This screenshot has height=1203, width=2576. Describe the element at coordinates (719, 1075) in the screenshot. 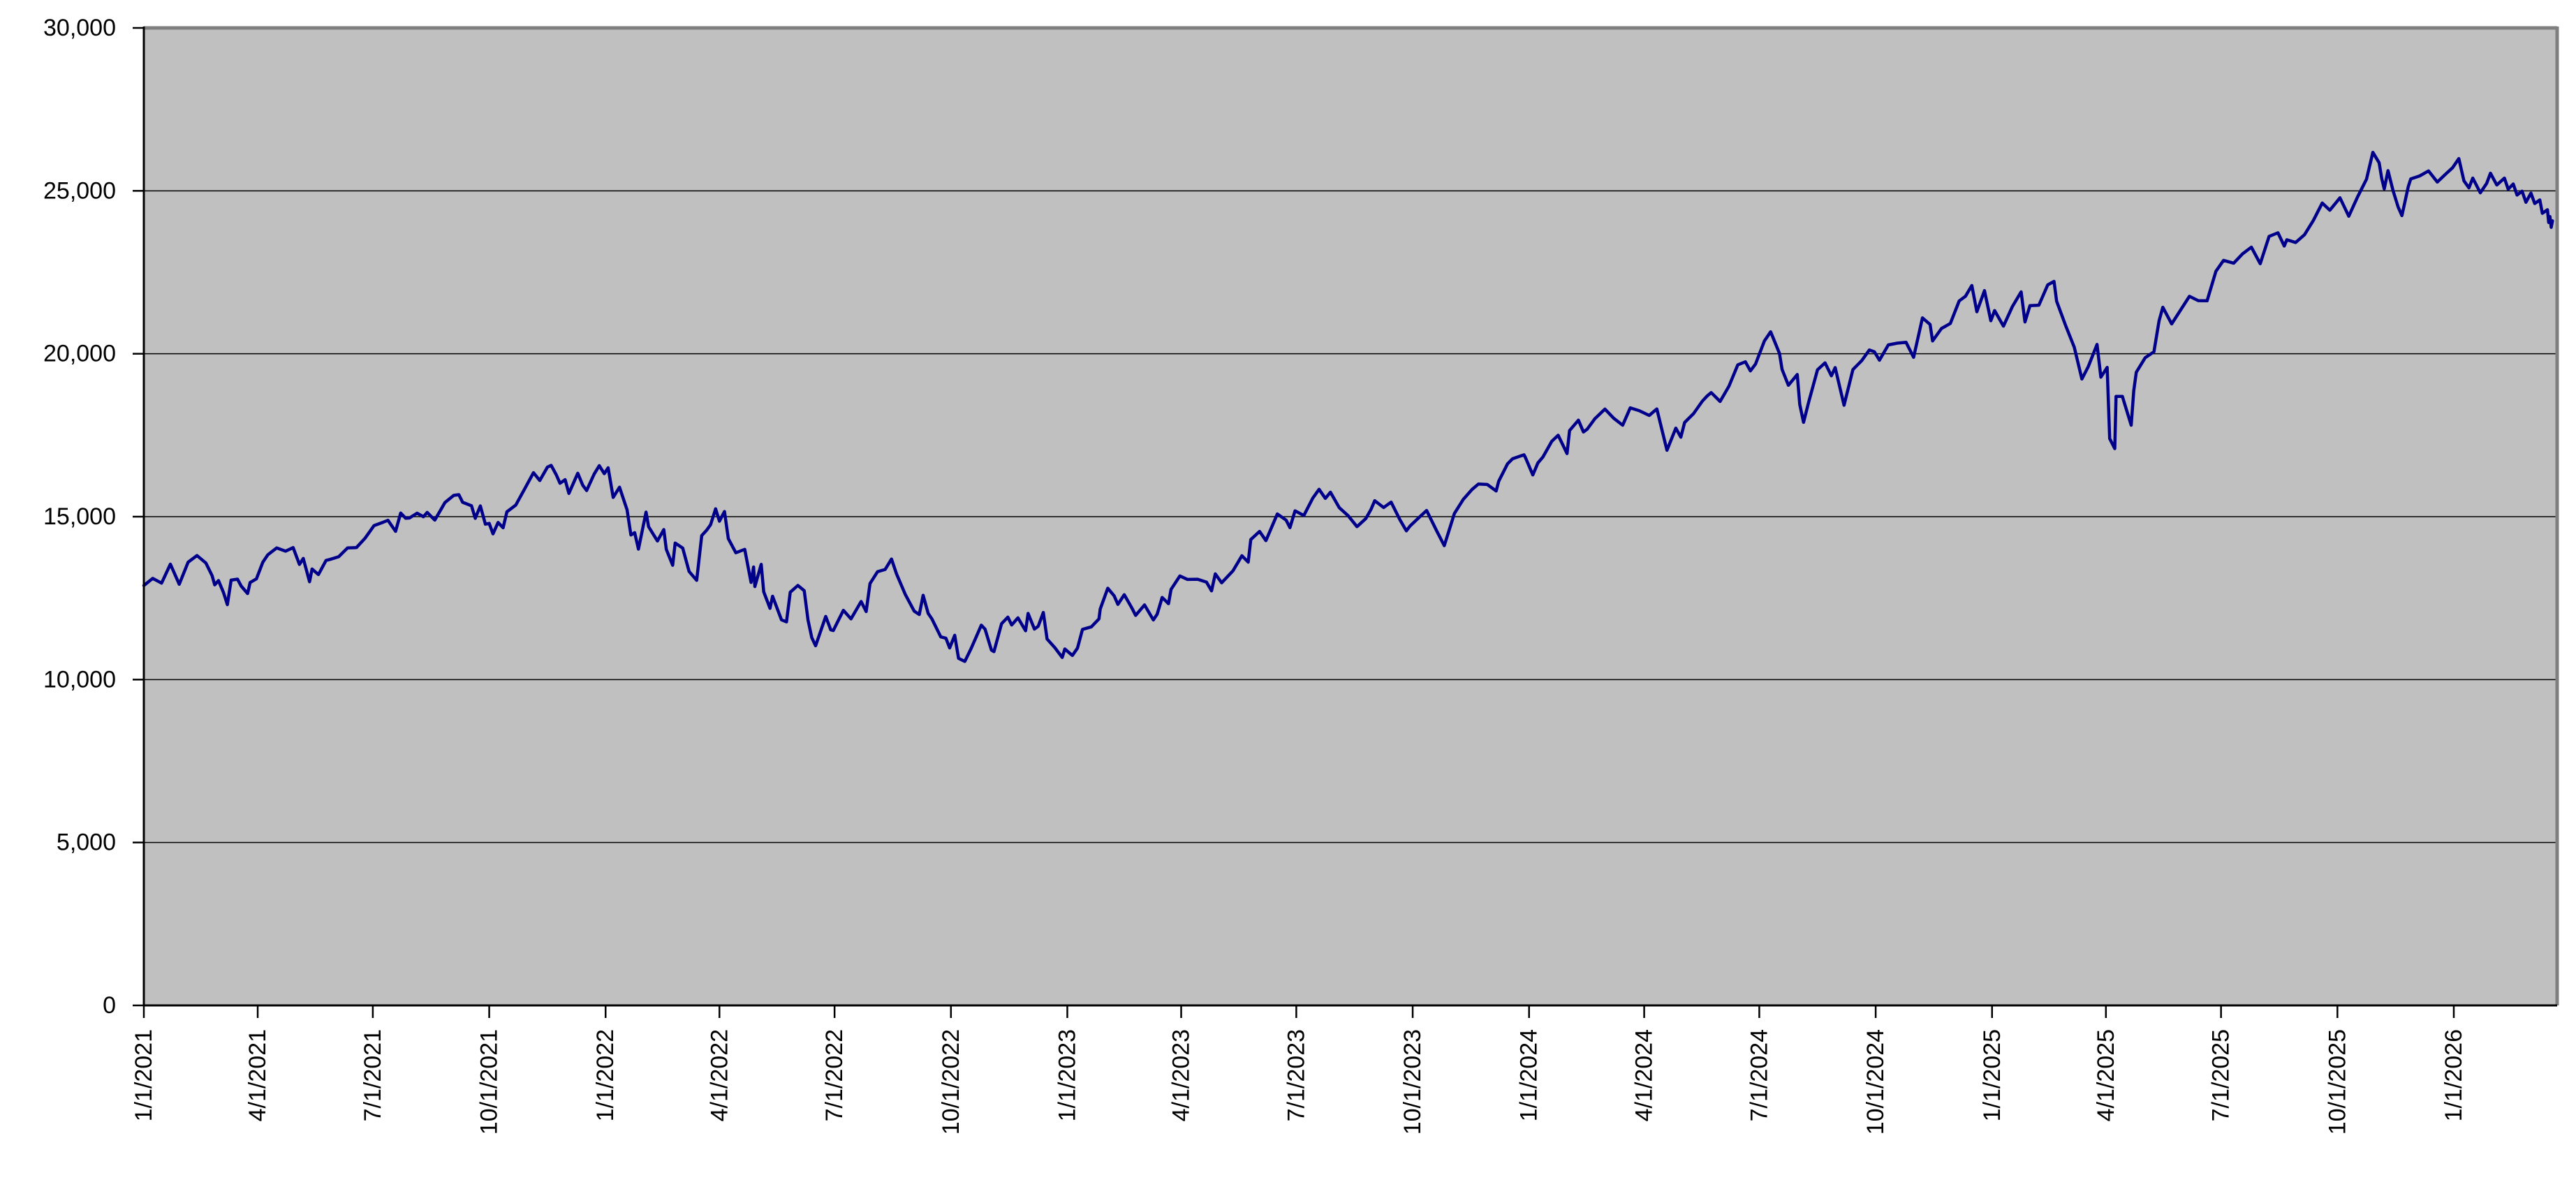

I see `x-axis-label: 4/1/2022` at that location.